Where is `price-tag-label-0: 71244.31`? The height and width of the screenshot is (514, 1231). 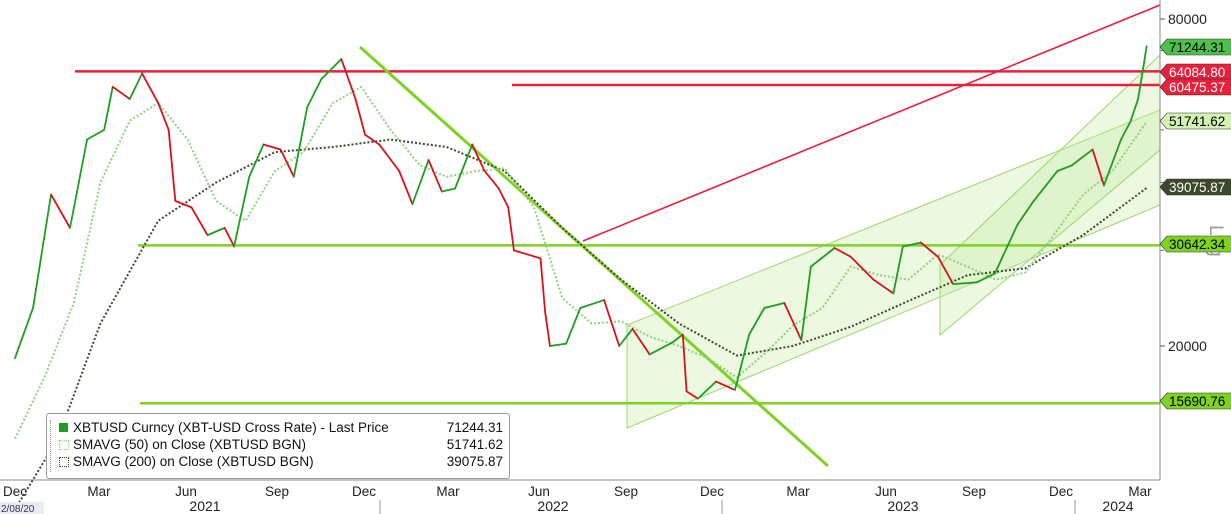
price-tag-label-0: 71244.31 is located at coordinates (1197, 47).